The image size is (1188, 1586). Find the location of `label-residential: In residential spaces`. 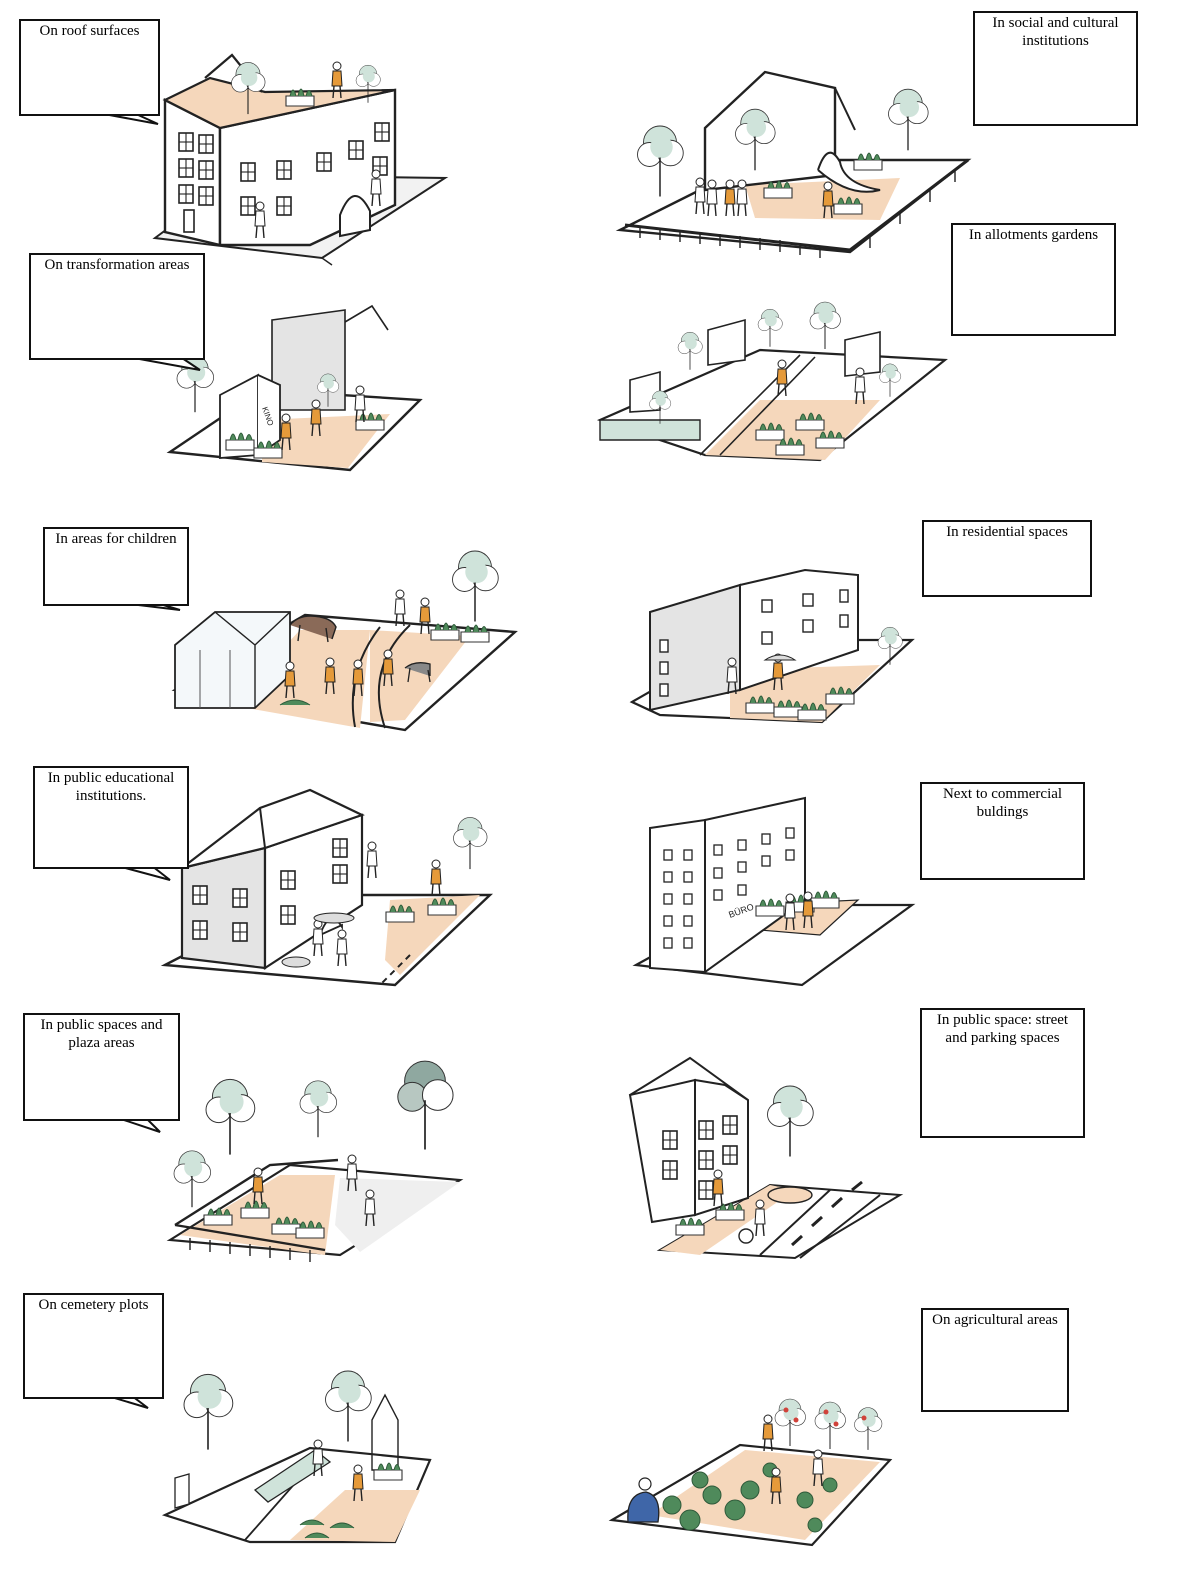

label-residential: In residential spaces is located at coordinates (1007, 558).